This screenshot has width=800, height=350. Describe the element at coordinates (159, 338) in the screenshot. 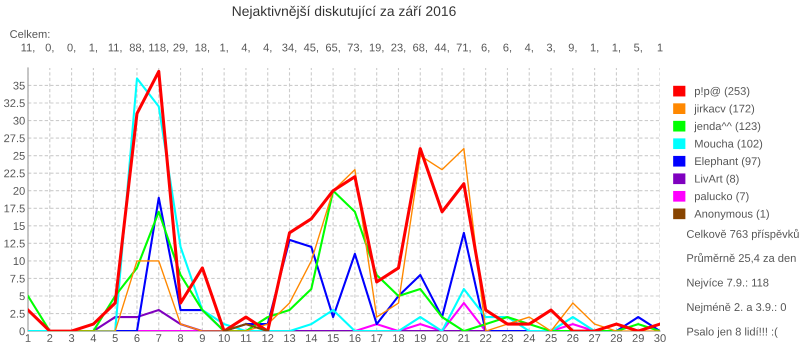

I see `x-tick-label: 7` at that location.